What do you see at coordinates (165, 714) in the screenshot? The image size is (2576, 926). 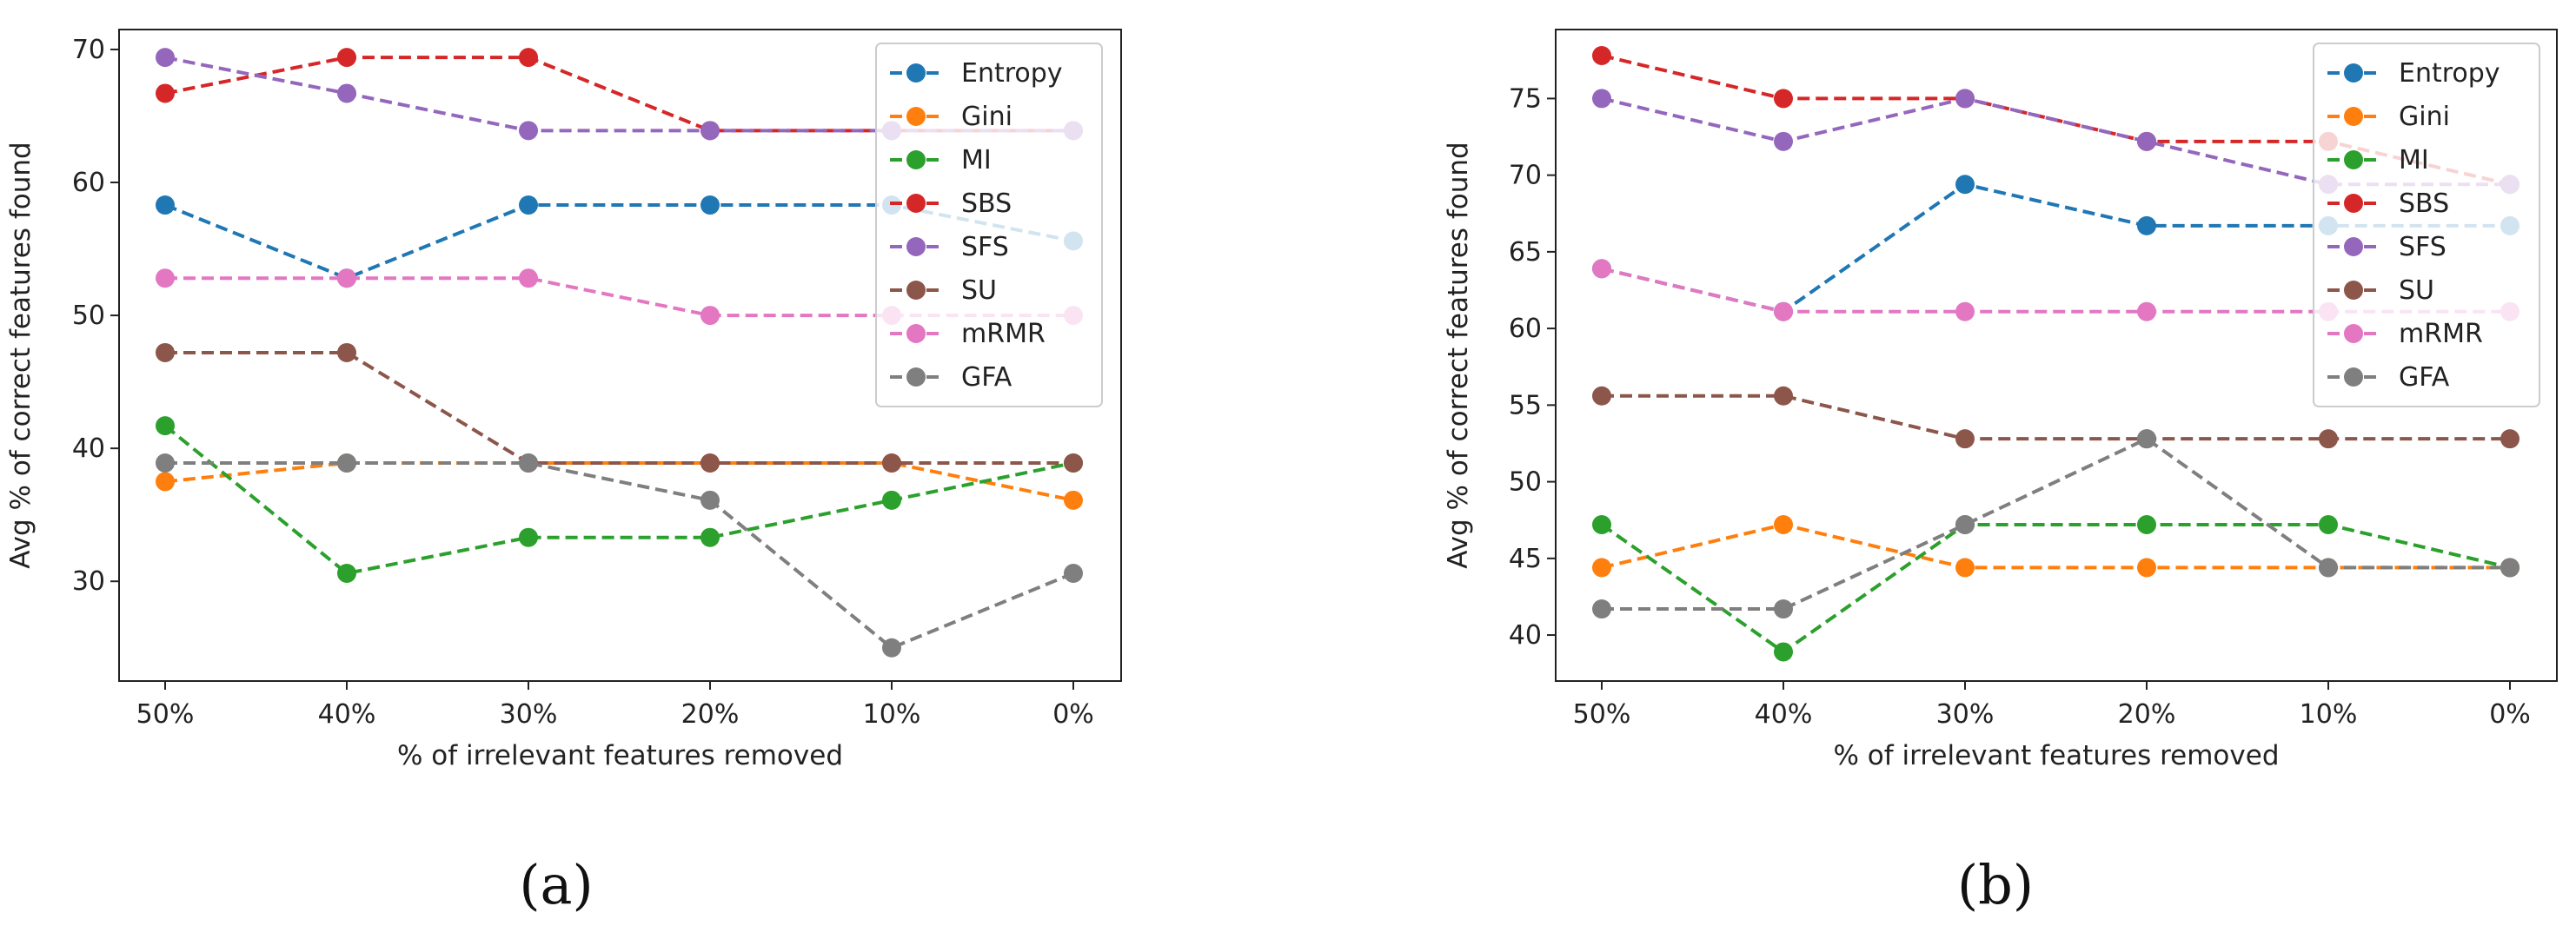 I see `x-tick-label: 50%` at bounding box center [165, 714].